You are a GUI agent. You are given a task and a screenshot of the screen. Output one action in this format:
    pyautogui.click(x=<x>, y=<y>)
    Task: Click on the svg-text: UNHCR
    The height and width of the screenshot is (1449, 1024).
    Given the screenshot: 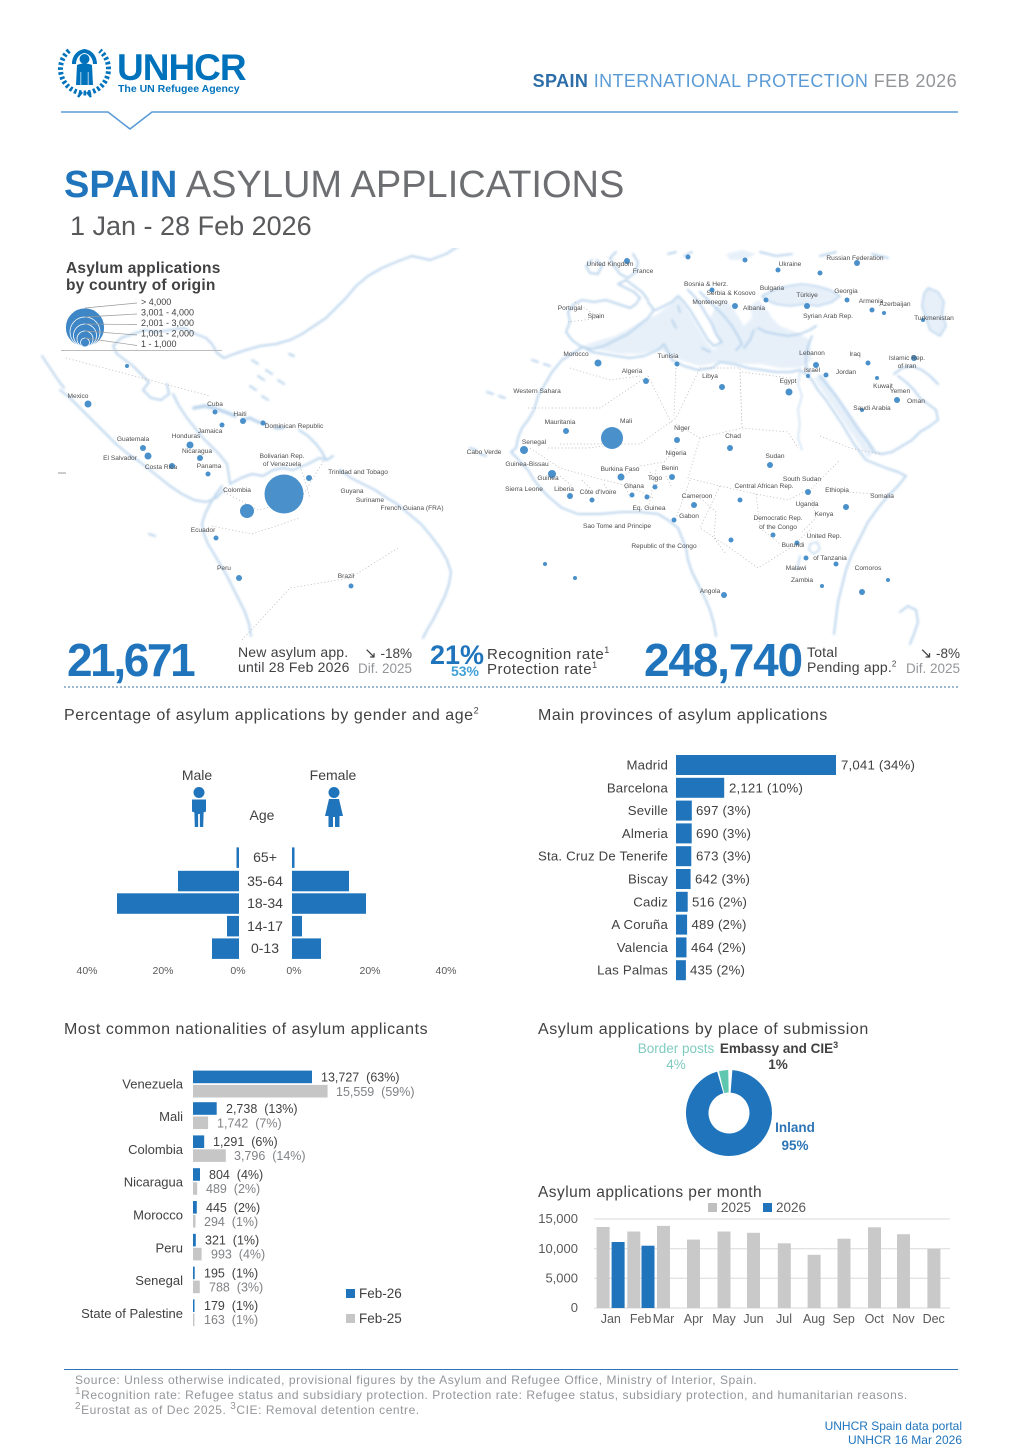 What is the action you would take?
    pyautogui.click(x=181, y=67)
    